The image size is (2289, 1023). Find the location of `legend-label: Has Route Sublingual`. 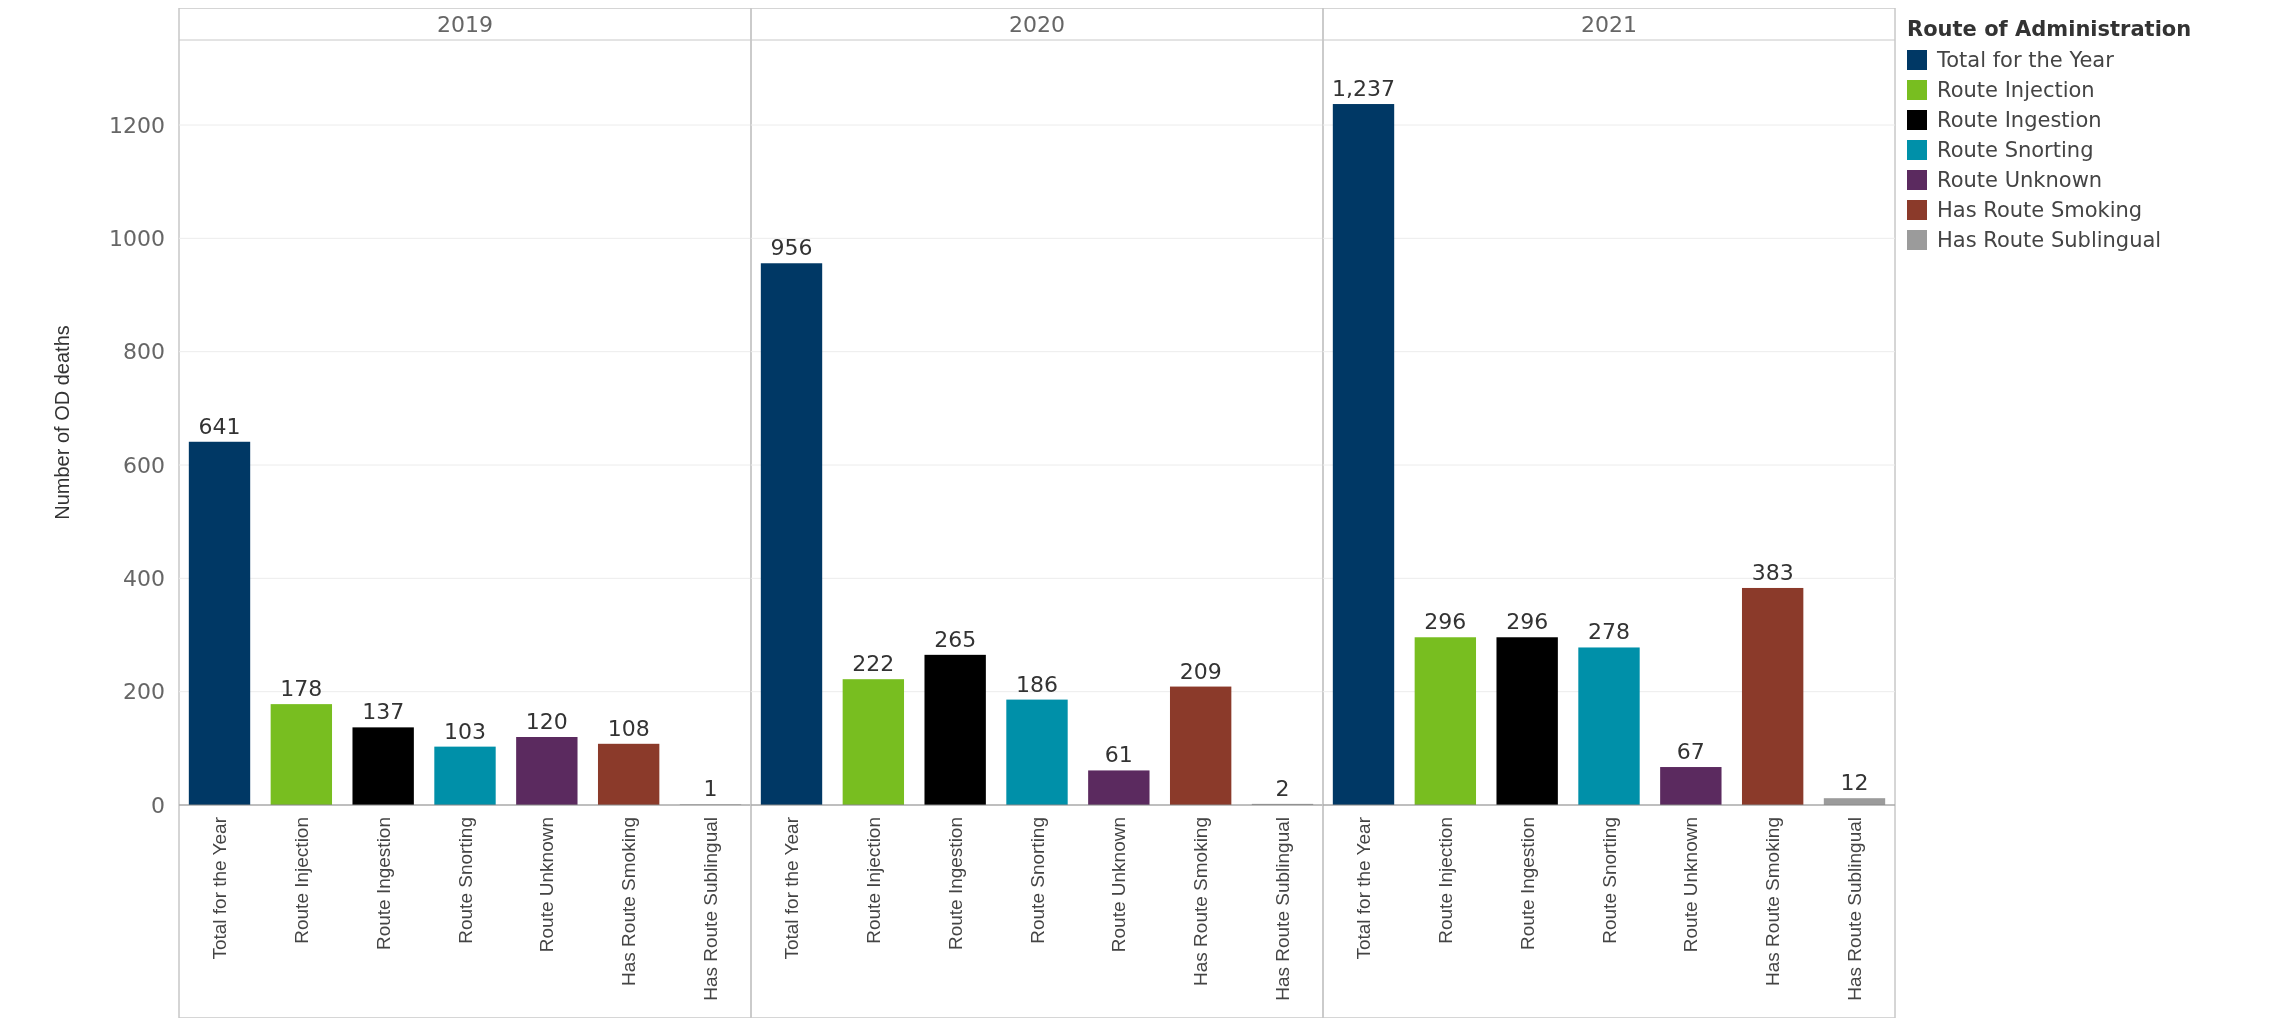

legend-label: Has Route Sublingual is located at coordinates (2049, 240).